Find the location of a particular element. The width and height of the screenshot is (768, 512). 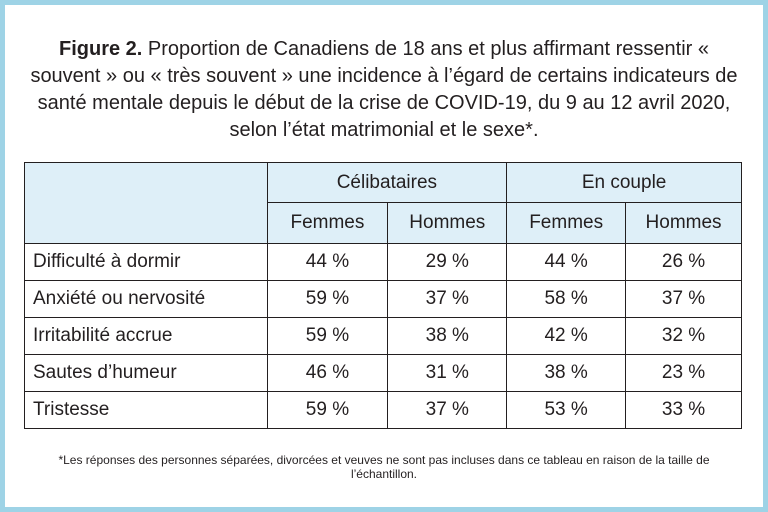

value-cell: 23 % is located at coordinates (683, 373).